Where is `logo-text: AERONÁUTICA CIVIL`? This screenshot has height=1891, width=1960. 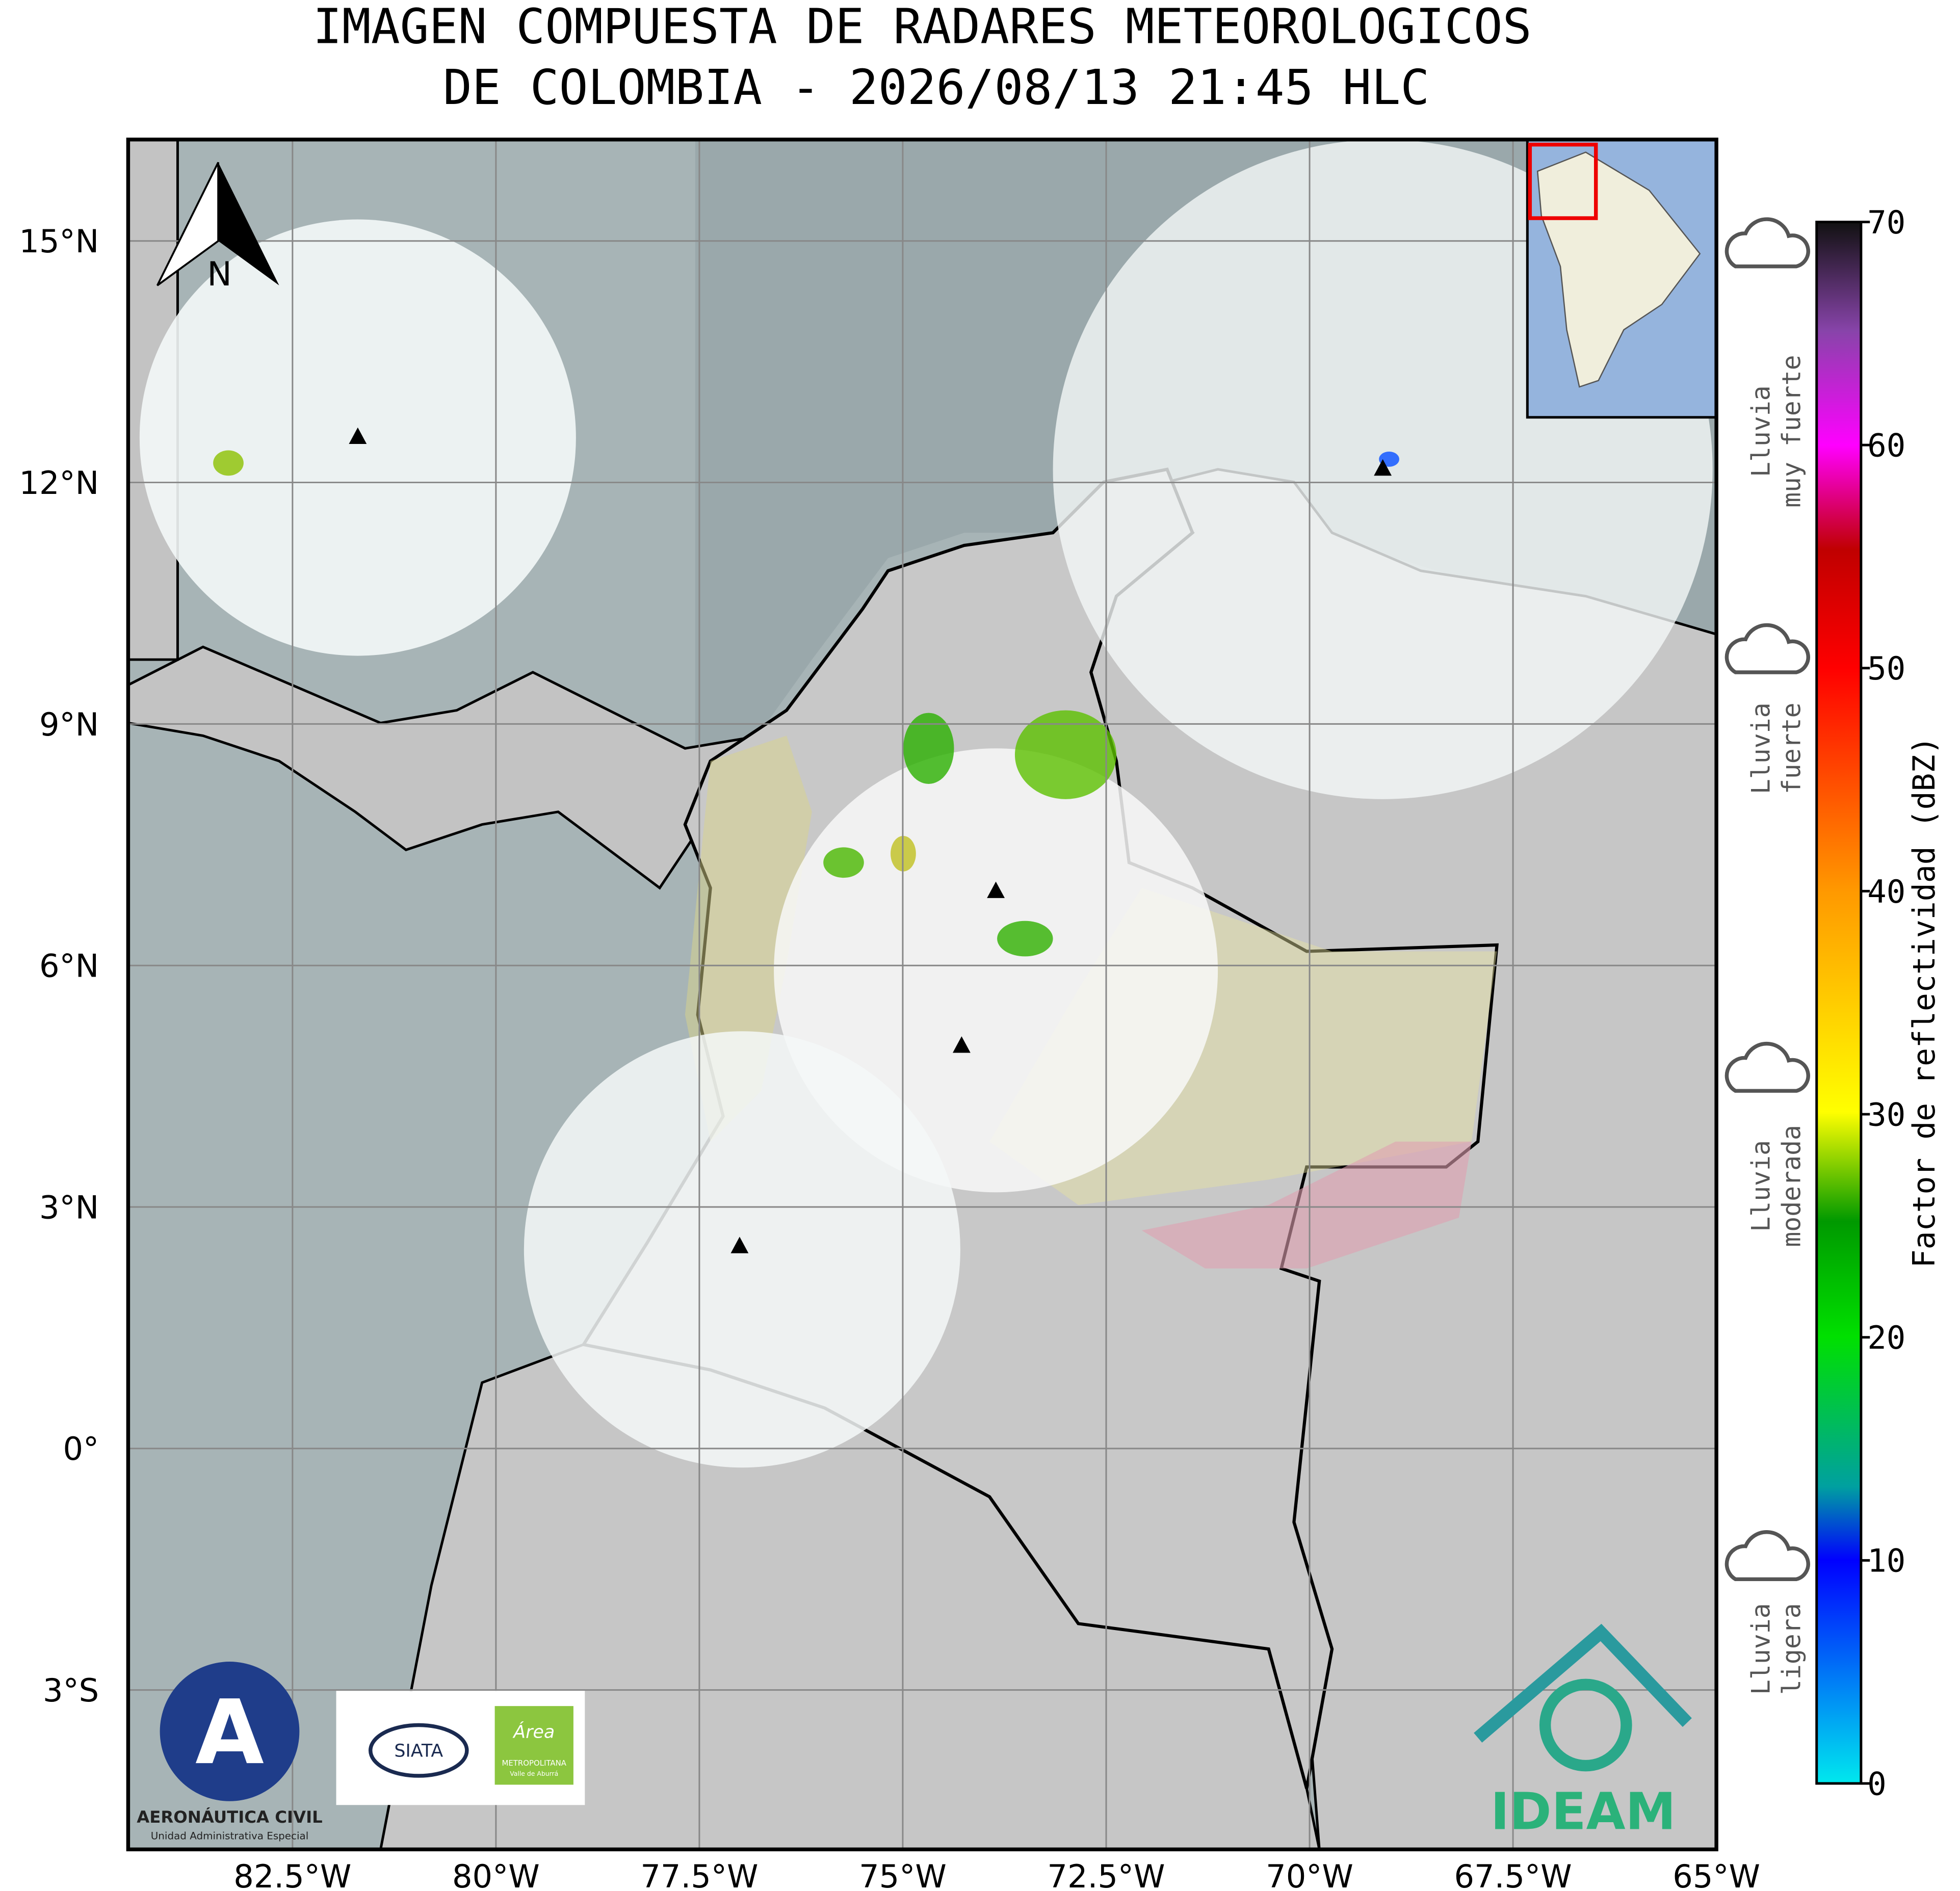 logo-text: AERONÁUTICA CIVIL is located at coordinates (229, 1817).